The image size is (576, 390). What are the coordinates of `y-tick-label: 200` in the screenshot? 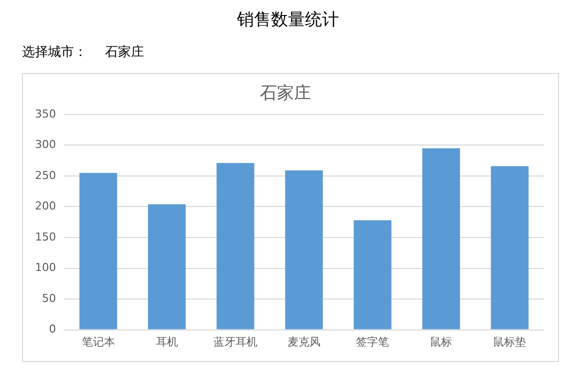 It's located at (45, 206).